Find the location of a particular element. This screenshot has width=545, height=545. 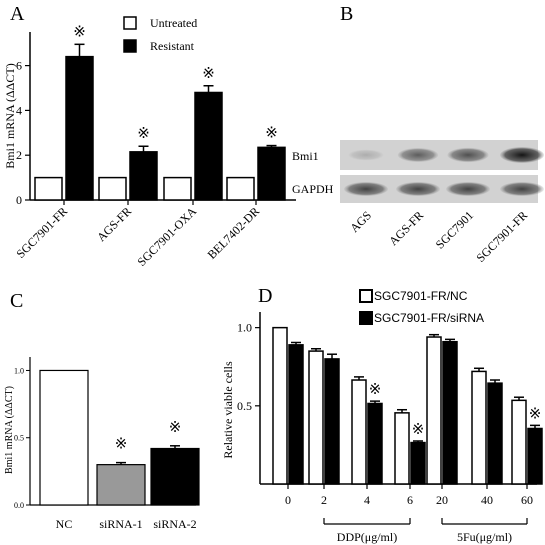

panel-d-y-axis-label: Relative viable cells is located at coordinates (228, 410).